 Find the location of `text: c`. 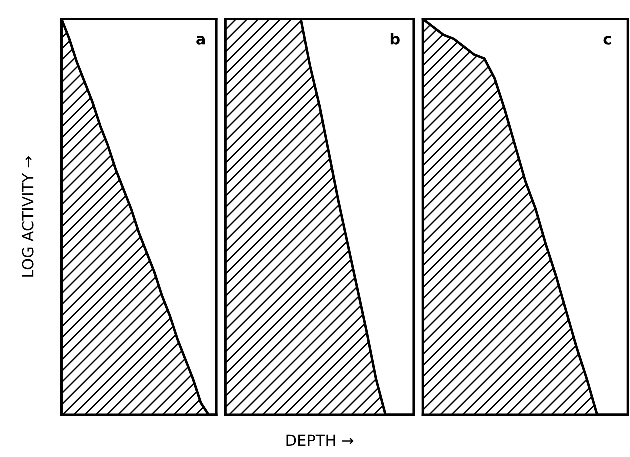

text: c is located at coordinates (608, 40).